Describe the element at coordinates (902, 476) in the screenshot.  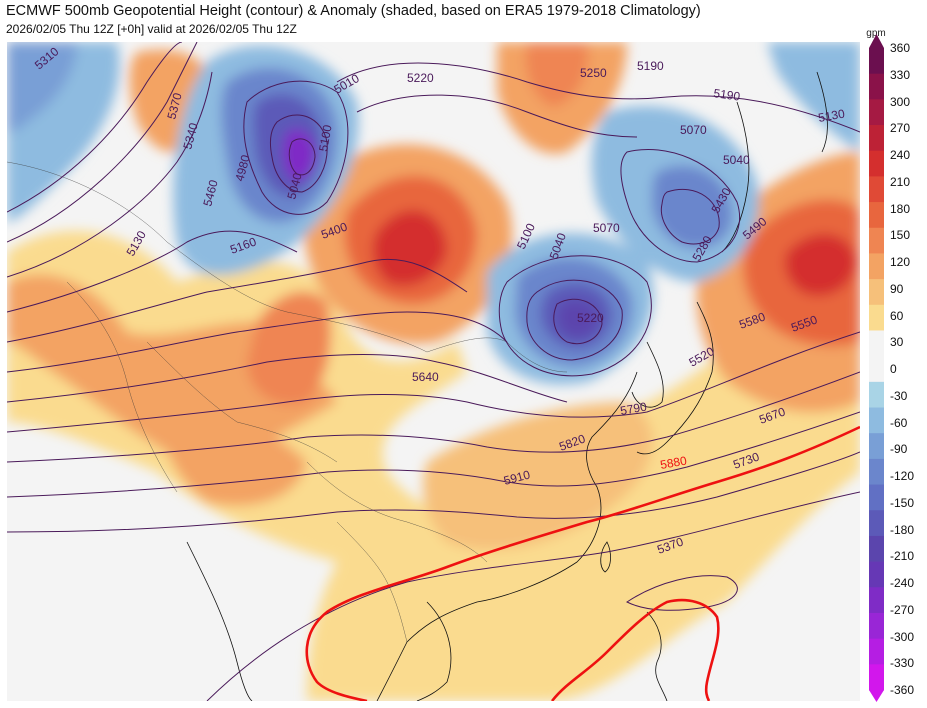
I see `colorbar-tick-label: -120` at that location.